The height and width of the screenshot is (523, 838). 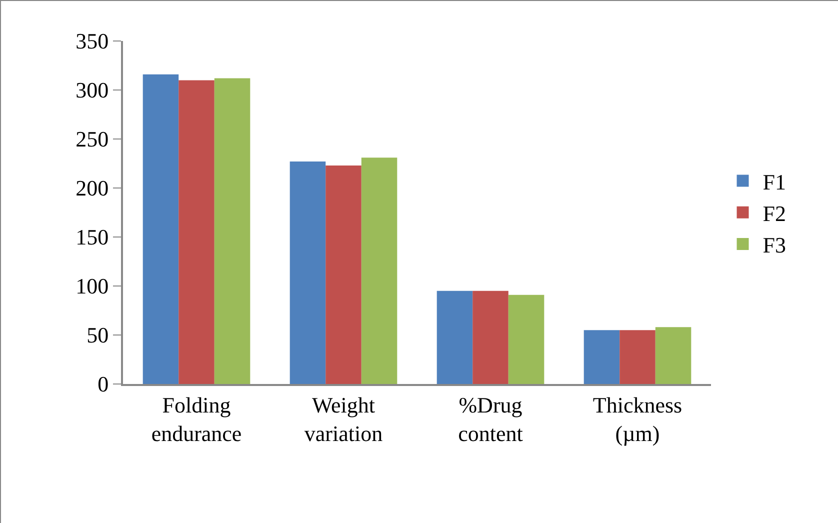 What do you see at coordinates (774, 213) in the screenshot?
I see `legend-label: F2` at bounding box center [774, 213].